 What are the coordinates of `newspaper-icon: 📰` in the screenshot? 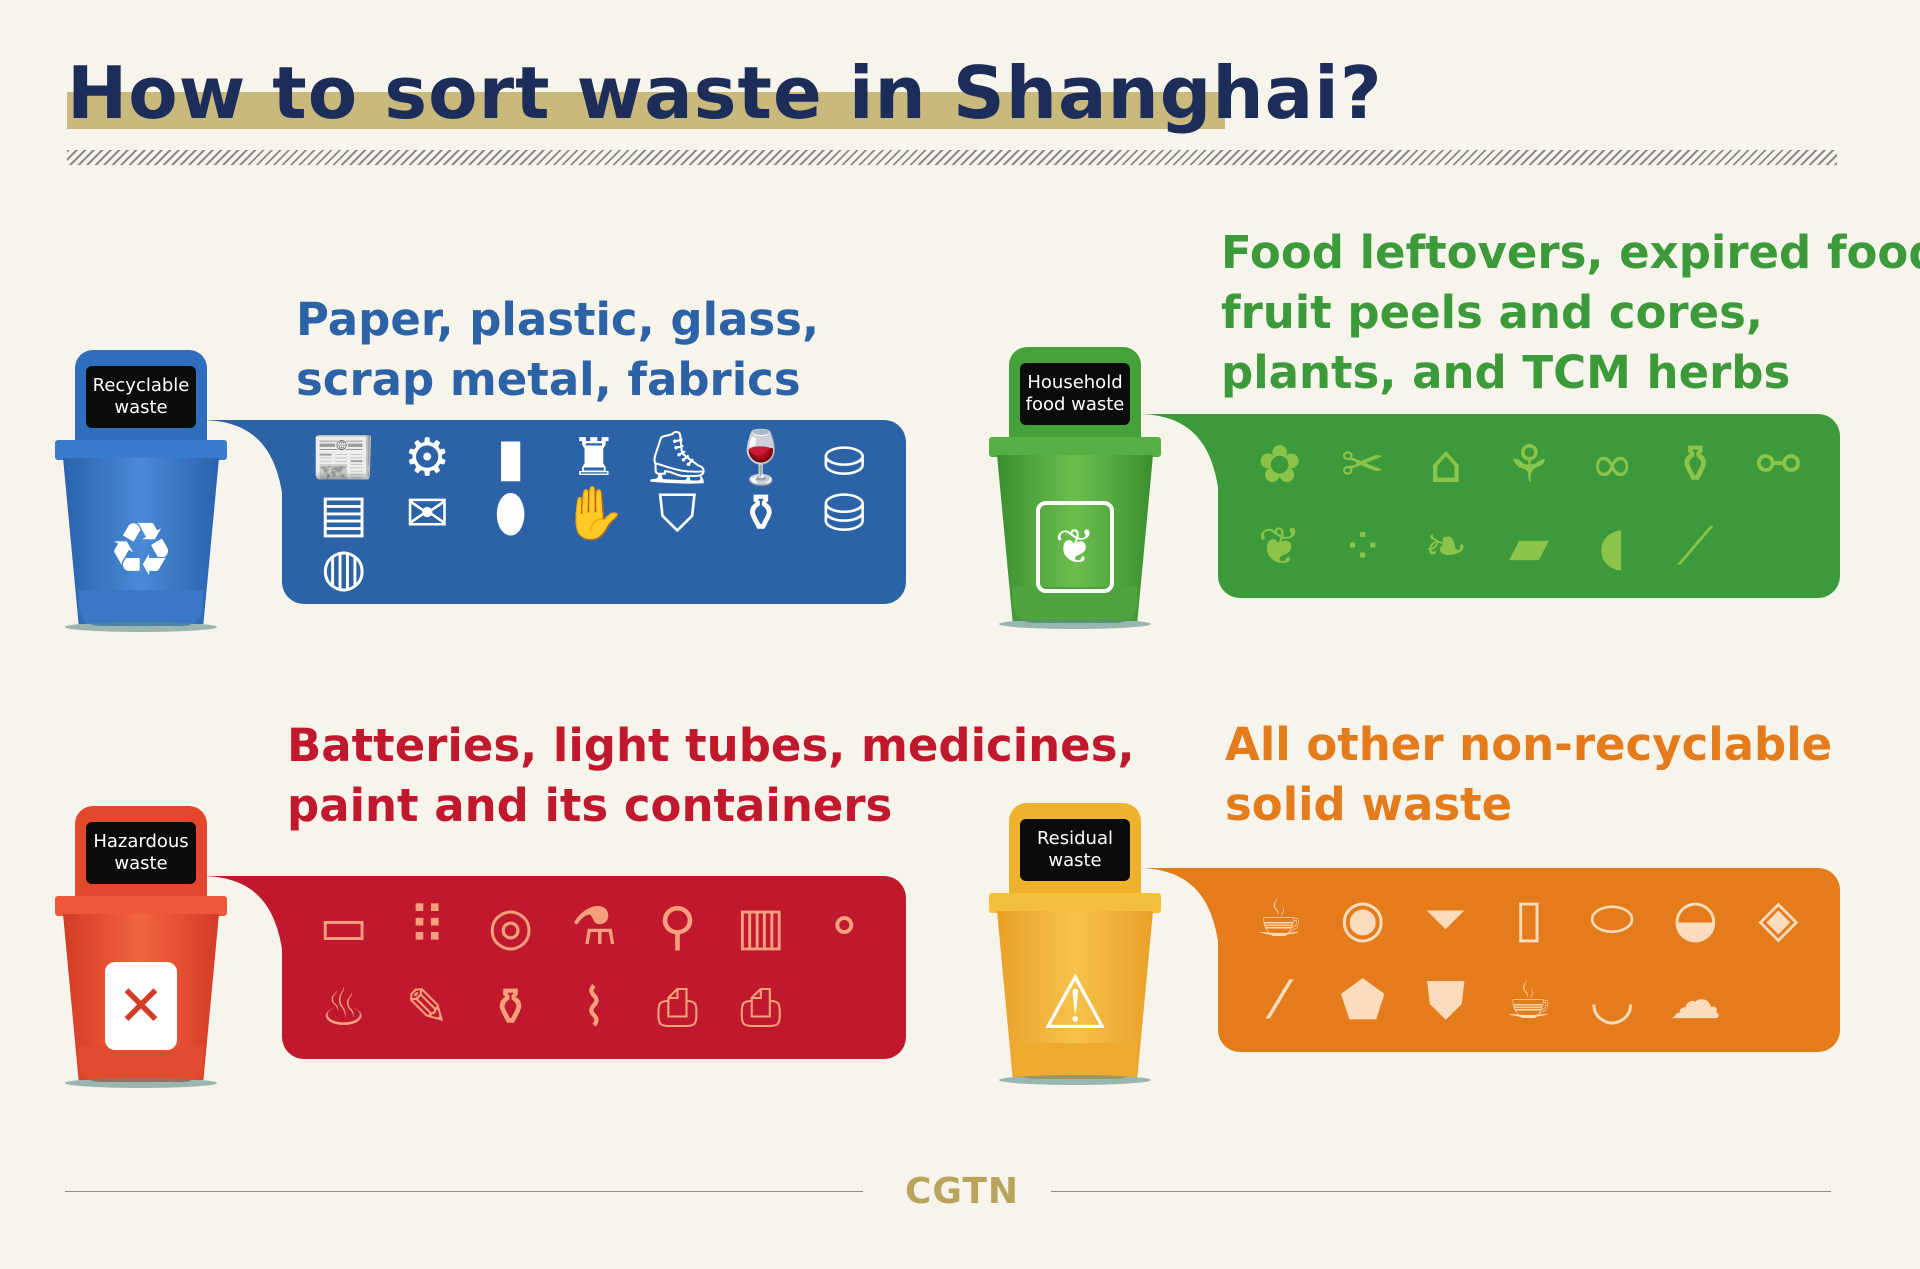 It's located at (344, 458).